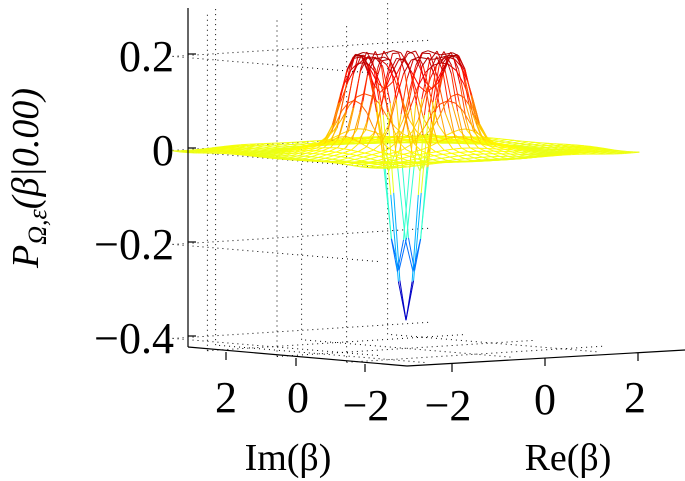 The image size is (685, 481). I want to click on grid-line-floor-y1, so click(406, 348).